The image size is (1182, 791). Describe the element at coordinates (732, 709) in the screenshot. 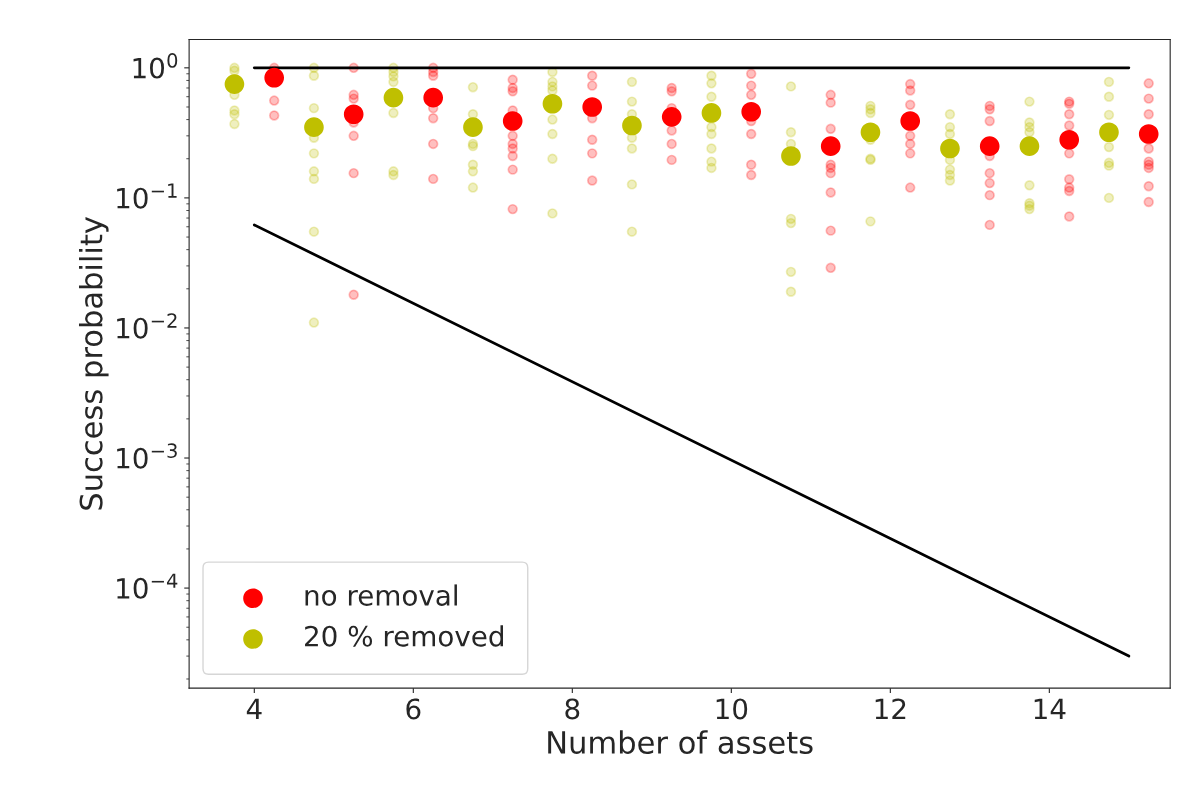

I see `x-tick-label: 10` at that location.